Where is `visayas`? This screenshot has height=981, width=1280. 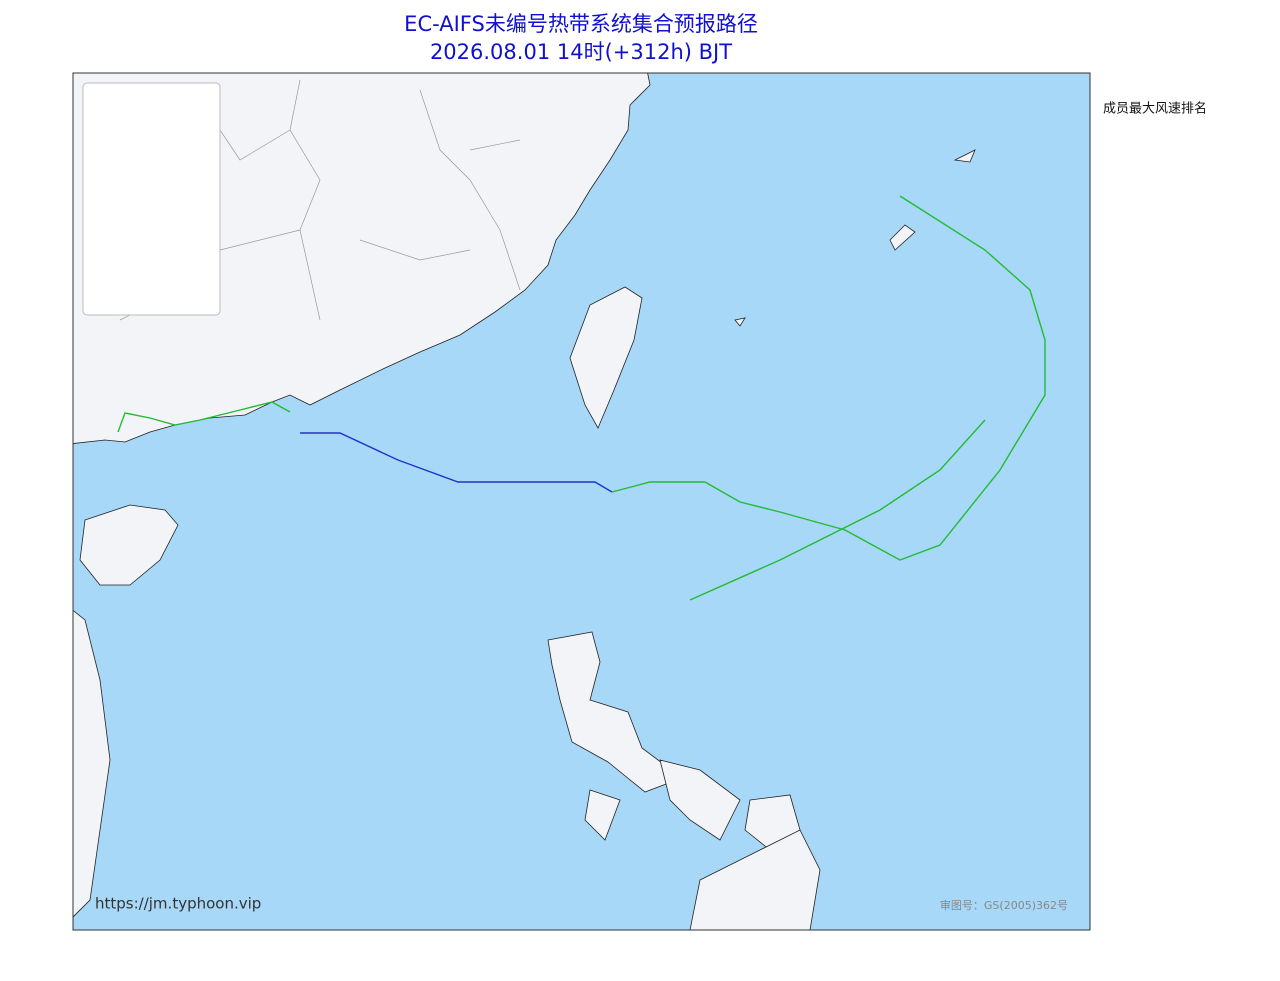 visayas is located at coordinates (692, 805).